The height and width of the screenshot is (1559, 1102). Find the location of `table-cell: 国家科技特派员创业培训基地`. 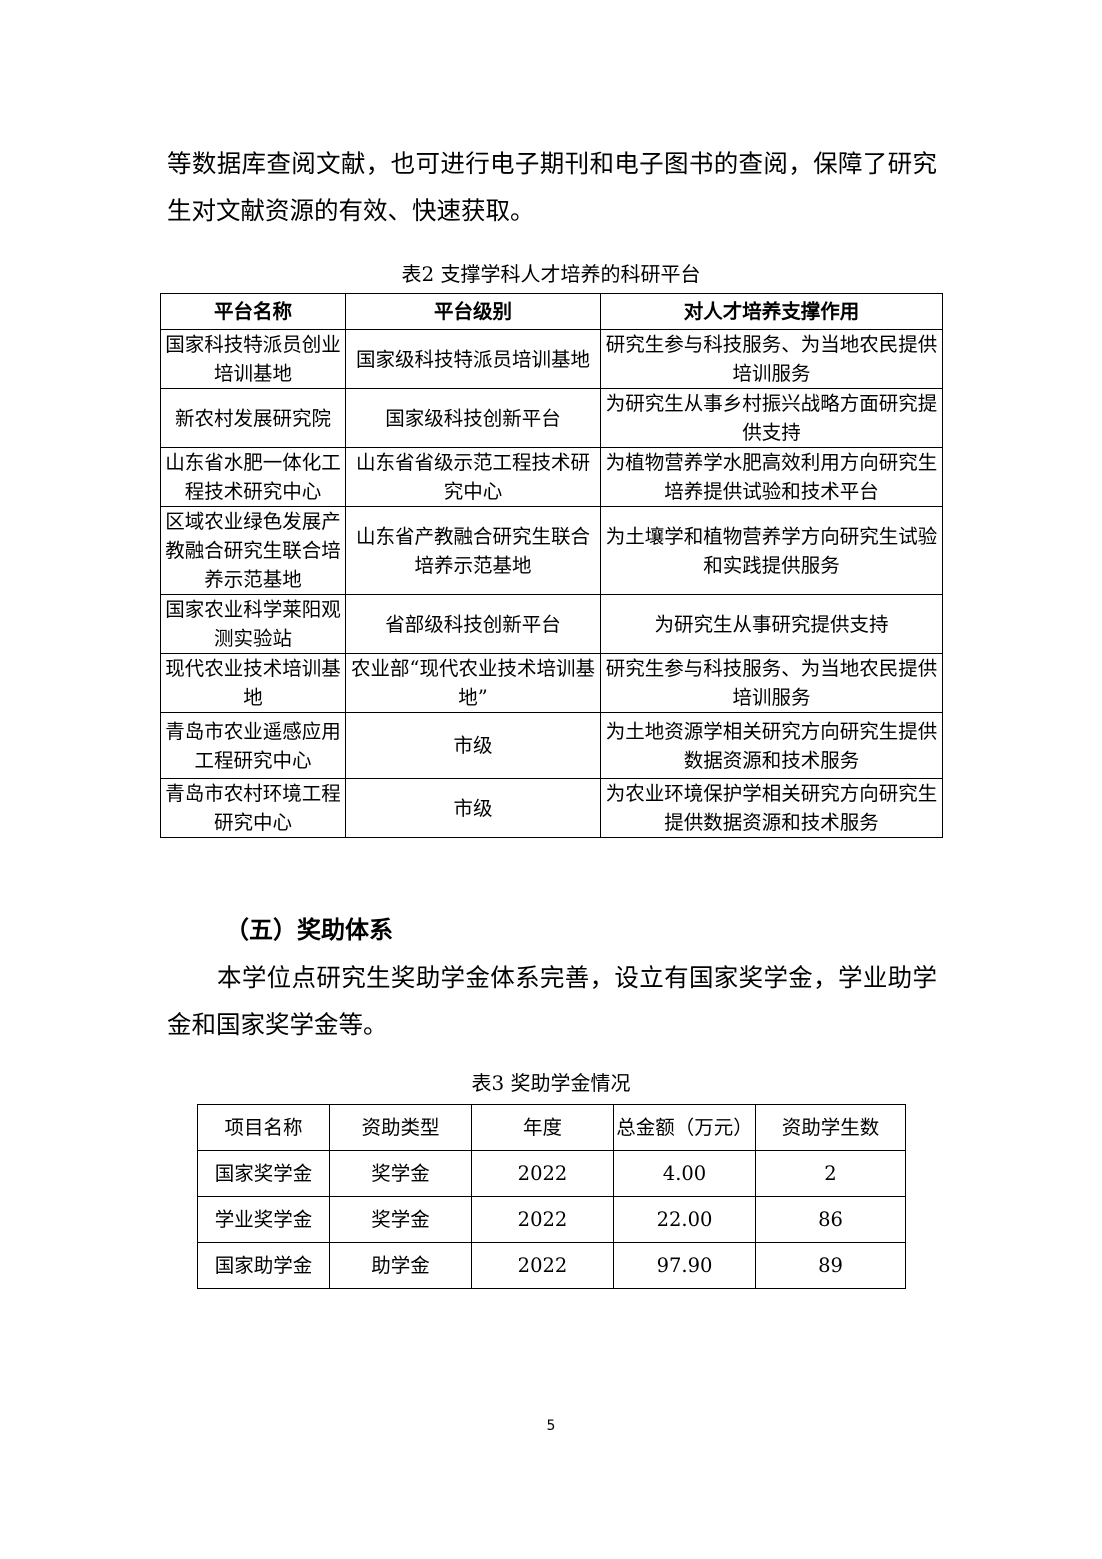

table-cell: 国家科技特派员创业培训基地 is located at coordinates (253, 359).